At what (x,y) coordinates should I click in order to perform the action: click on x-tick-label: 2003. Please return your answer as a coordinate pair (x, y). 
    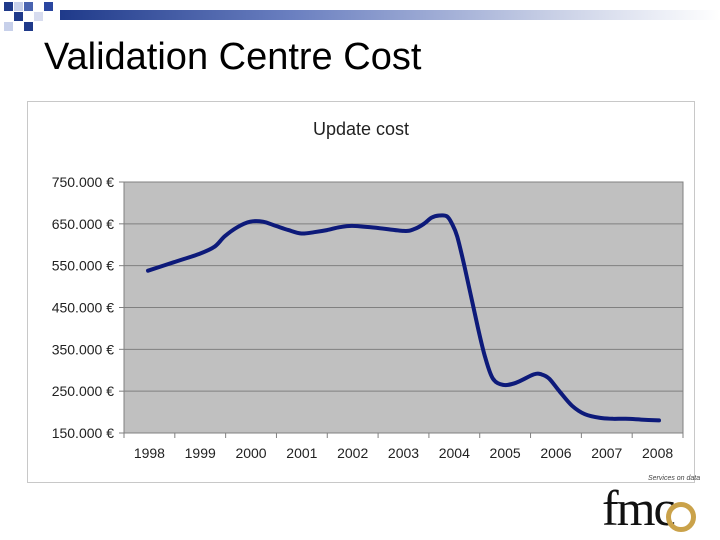
    Looking at the image, I should click on (403, 453).